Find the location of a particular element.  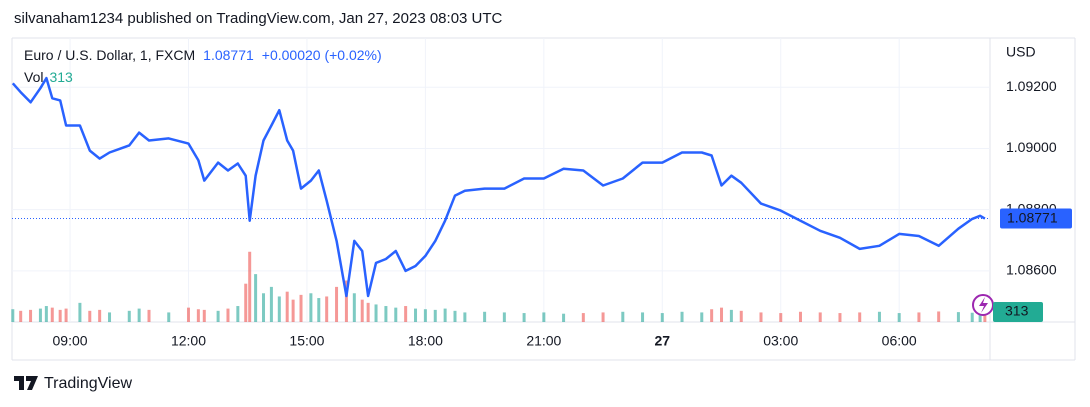

last-price-tag is located at coordinates (1036, 218).